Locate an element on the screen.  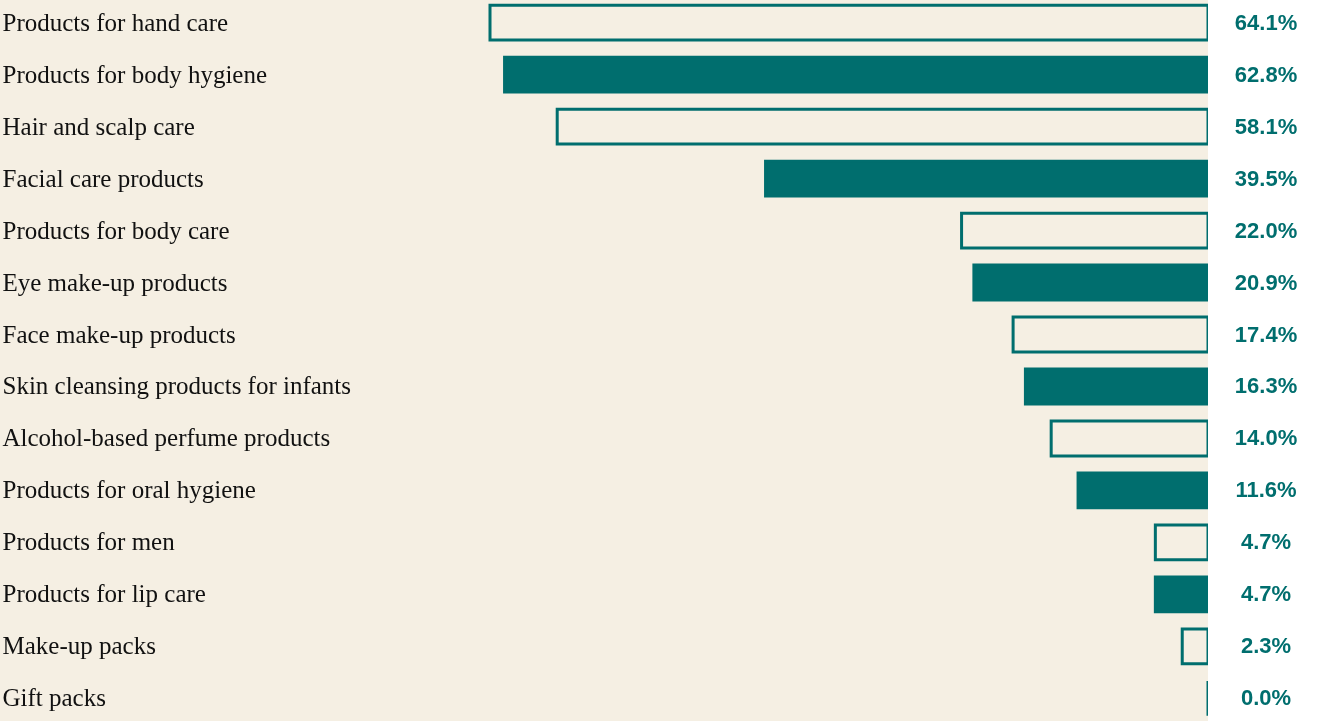
y-tick-label: Gift packs is located at coordinates (54, 698).